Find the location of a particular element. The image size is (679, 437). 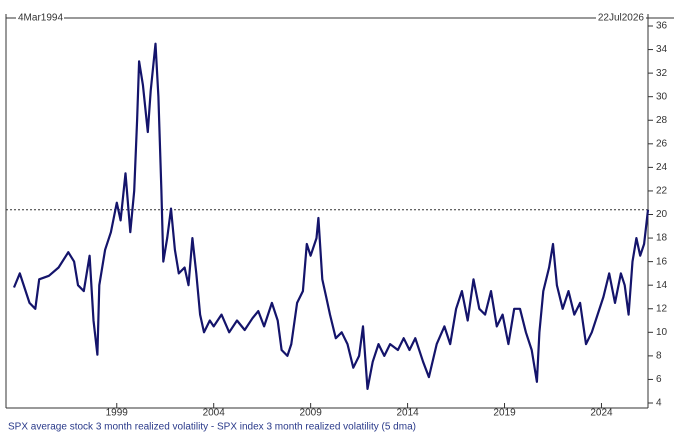

y-tick-label: 18 is located at coordinates (662, 238).